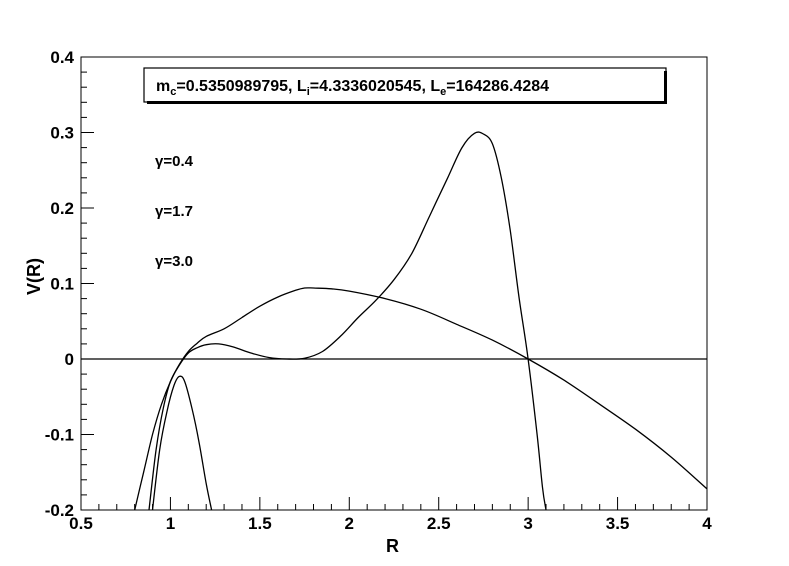 This screenshot has width=789, height=566. What do you see at coordinates (69, 359) in the screenshot?
I see `y-tick-label: 0` at bounding box center [69, 359].